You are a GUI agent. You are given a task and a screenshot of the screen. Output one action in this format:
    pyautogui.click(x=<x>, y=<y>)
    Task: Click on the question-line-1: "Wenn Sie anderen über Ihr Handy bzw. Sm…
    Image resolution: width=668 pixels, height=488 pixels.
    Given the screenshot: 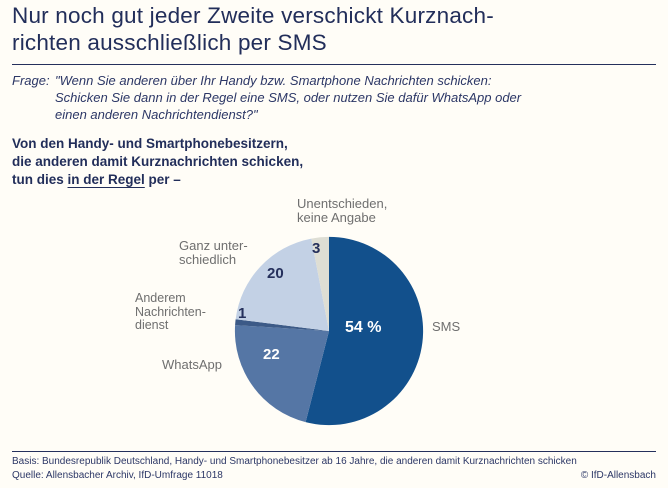 What is the action you would take?
    pyautogui.click(x=273, y=80)
    